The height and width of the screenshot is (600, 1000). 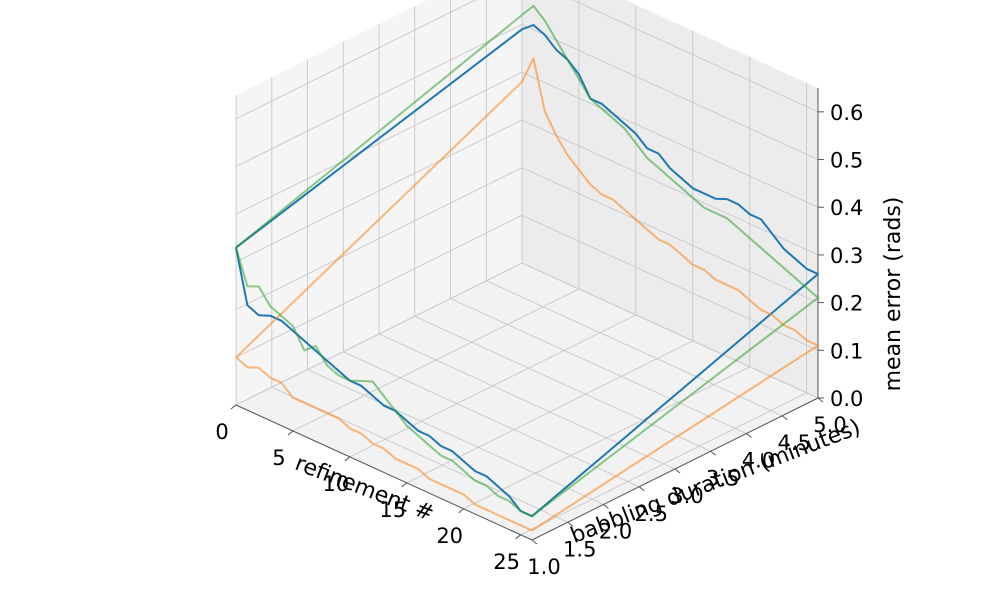 What do you see at coordinates (221, 432) in the screenshot?
I see `x-tick-label: 0` at bounding box center [221, 432].